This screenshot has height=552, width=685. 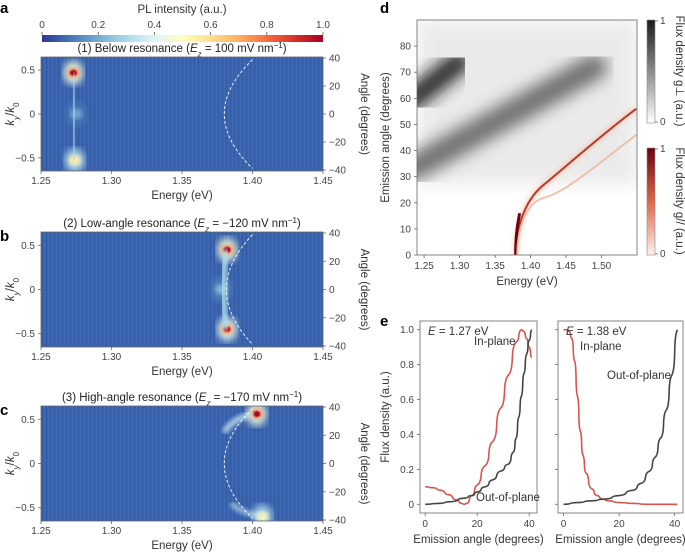 I want to click on red-mode-peak, so click(x=518, y=233).